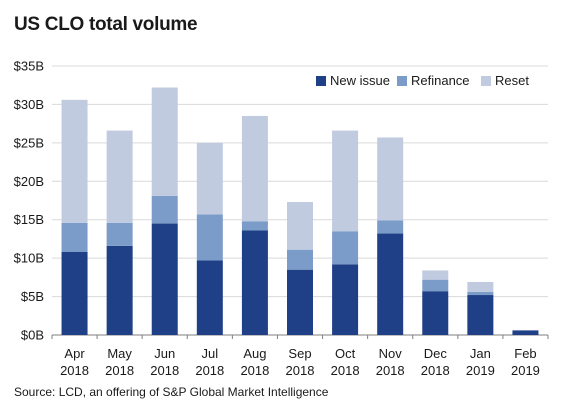 The width and height of the screenshot is (566, 410). I want to click on legend-item-refinance: Refinance, so click(433, 80).